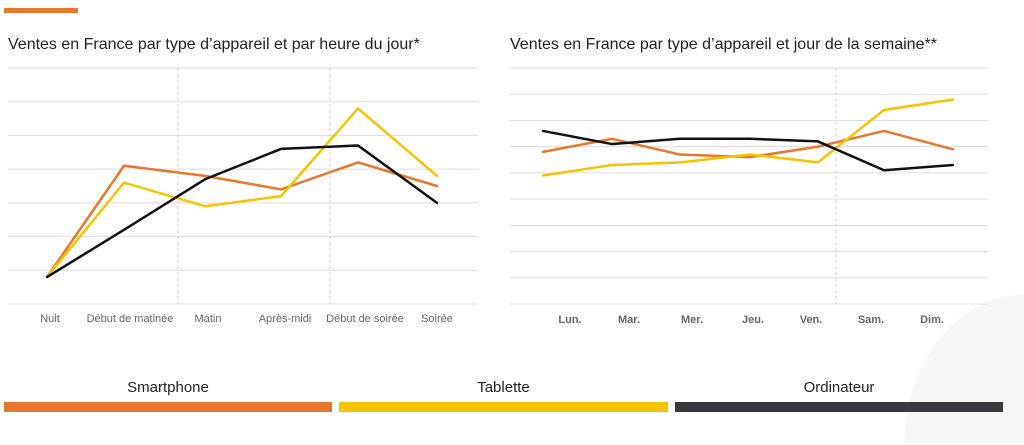 The height and width of the screenshot is (445, 1024). What do you see at coordinates (130, 319) in the screenshot?
I see `x-tick-label: Début de matinée` at bounding box center [130, 319].